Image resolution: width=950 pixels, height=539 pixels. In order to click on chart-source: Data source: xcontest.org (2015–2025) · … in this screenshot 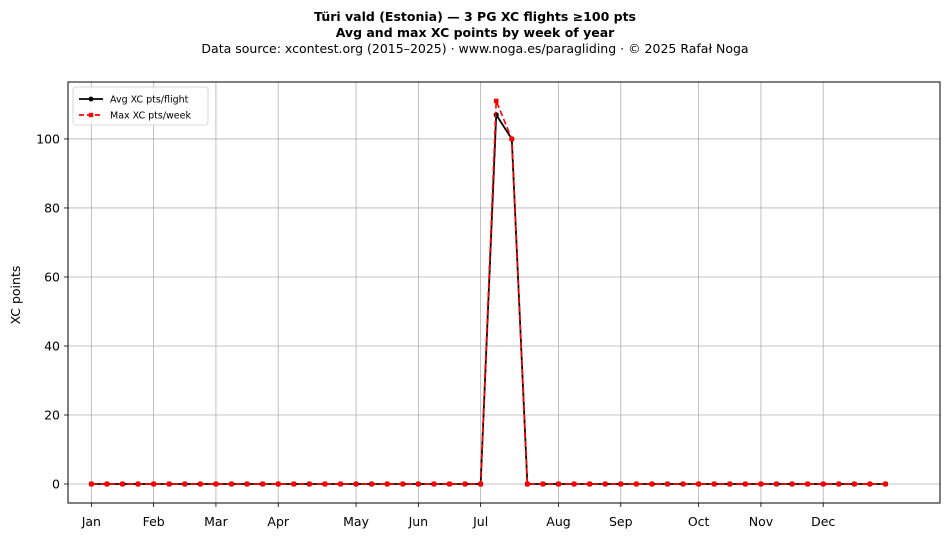, I will do `click(475, 48)`.